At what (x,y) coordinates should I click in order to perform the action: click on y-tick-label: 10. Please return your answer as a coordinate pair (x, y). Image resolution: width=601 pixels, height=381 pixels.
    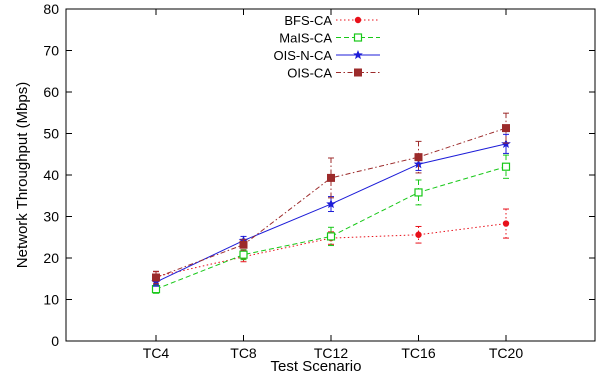
    Looking at the image, I should click on (51, 300).